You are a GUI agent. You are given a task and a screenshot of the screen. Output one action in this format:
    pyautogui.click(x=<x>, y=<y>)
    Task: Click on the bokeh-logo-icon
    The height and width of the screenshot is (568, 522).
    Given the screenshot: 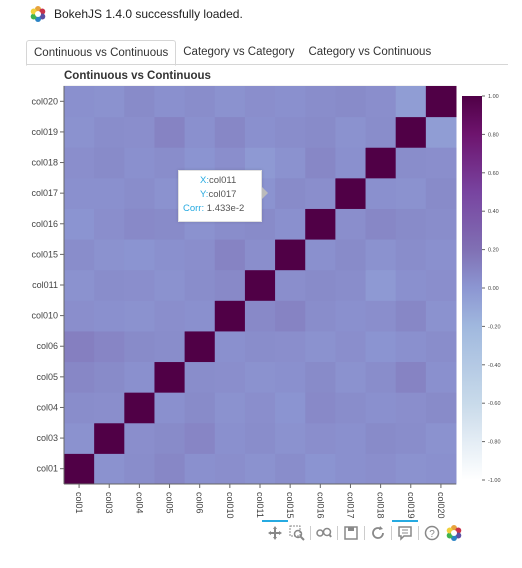 What is the action you would take?
    pyautogui.click(x=454, y=533)
    